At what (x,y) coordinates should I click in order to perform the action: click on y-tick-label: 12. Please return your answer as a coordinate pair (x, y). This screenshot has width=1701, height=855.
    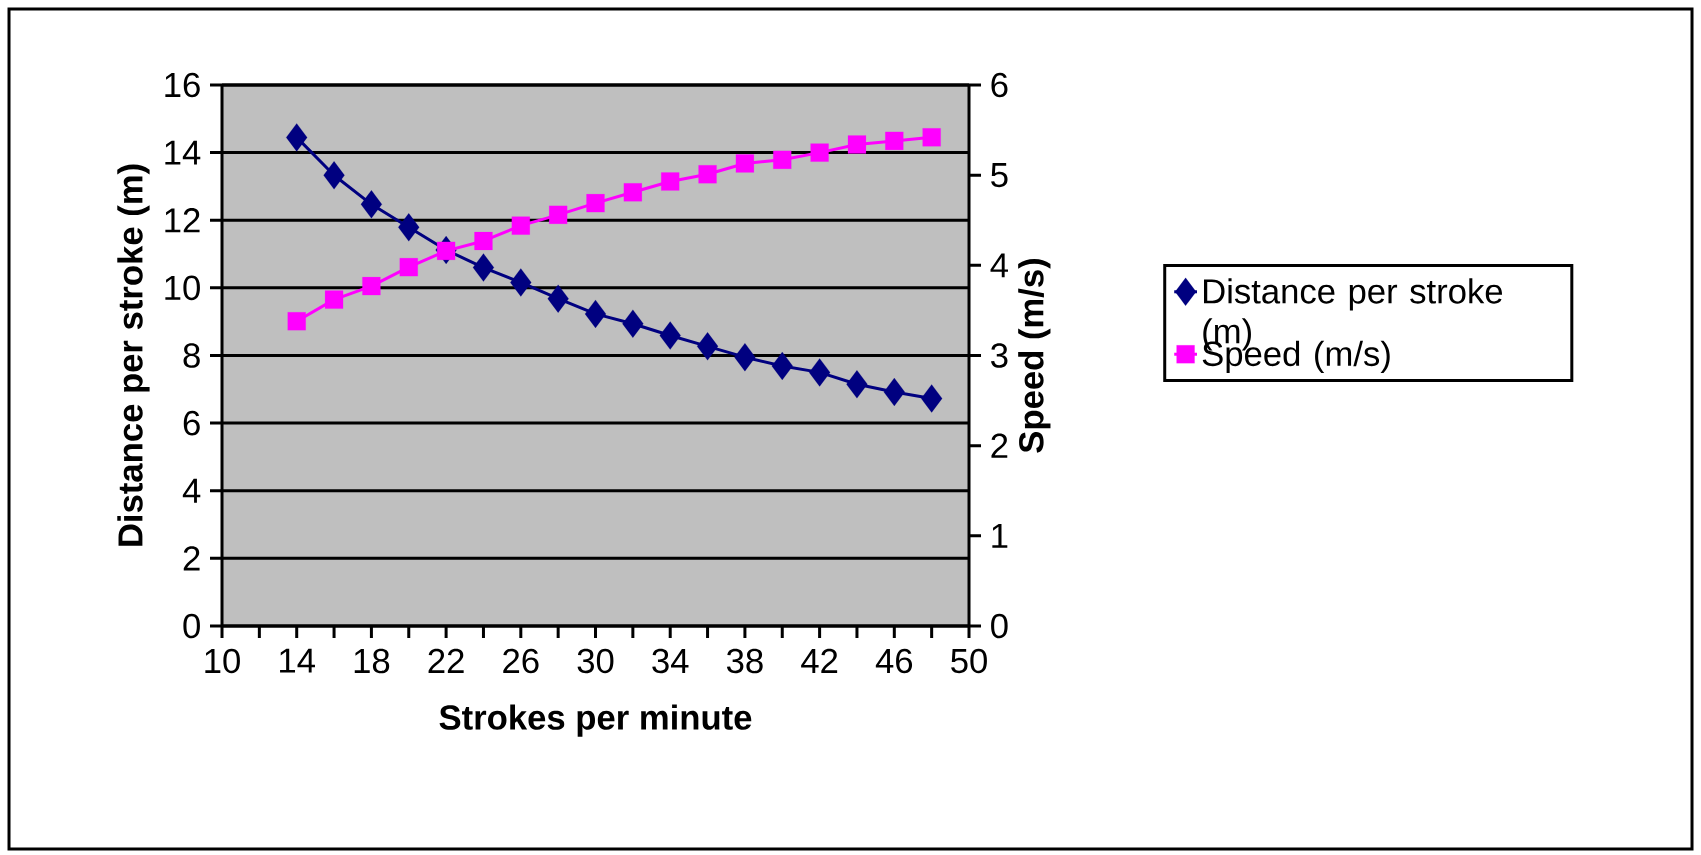
    Looking at the image, I should click on (182, 220).